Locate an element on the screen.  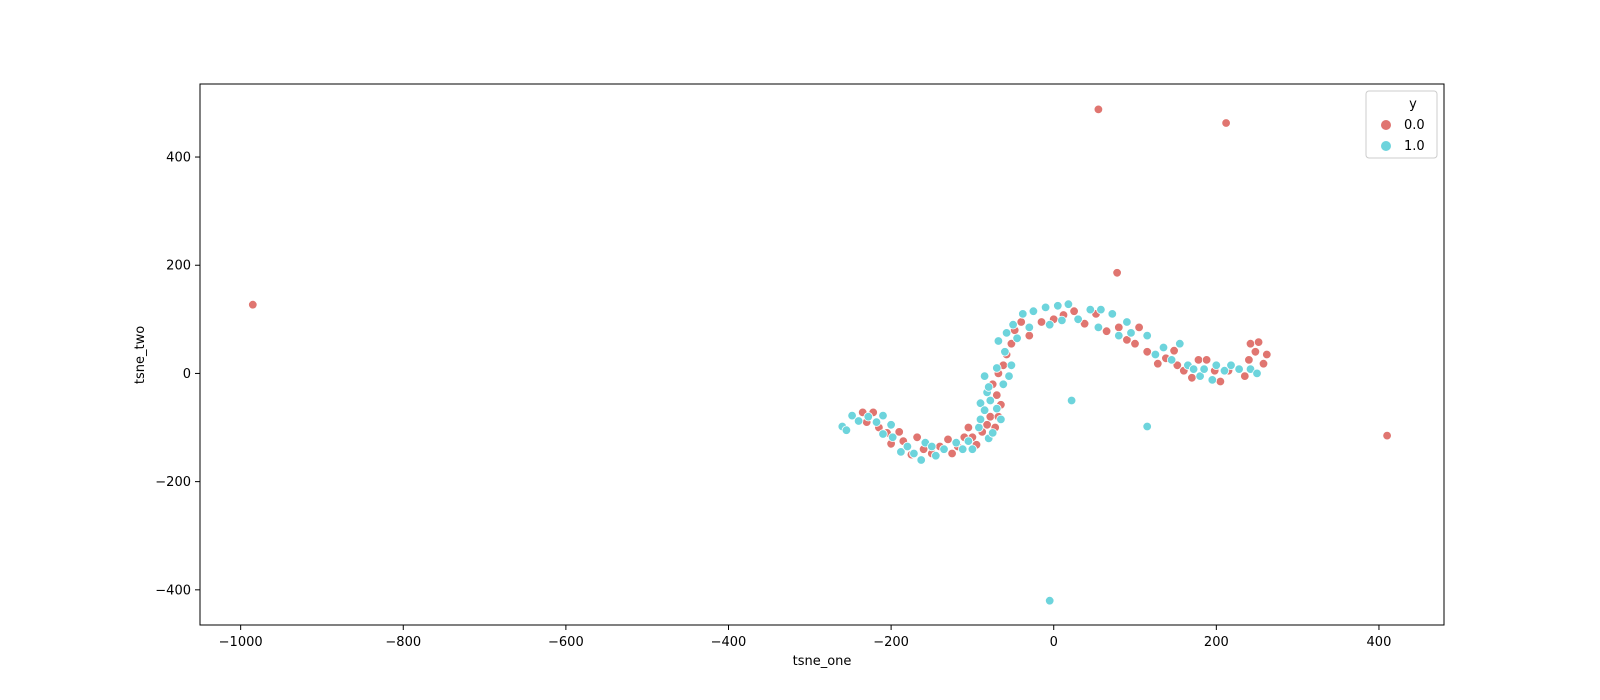
x-axis: −1000 −800 −600 −400 −200 0 200 400 is located at coordinates (805, 637).